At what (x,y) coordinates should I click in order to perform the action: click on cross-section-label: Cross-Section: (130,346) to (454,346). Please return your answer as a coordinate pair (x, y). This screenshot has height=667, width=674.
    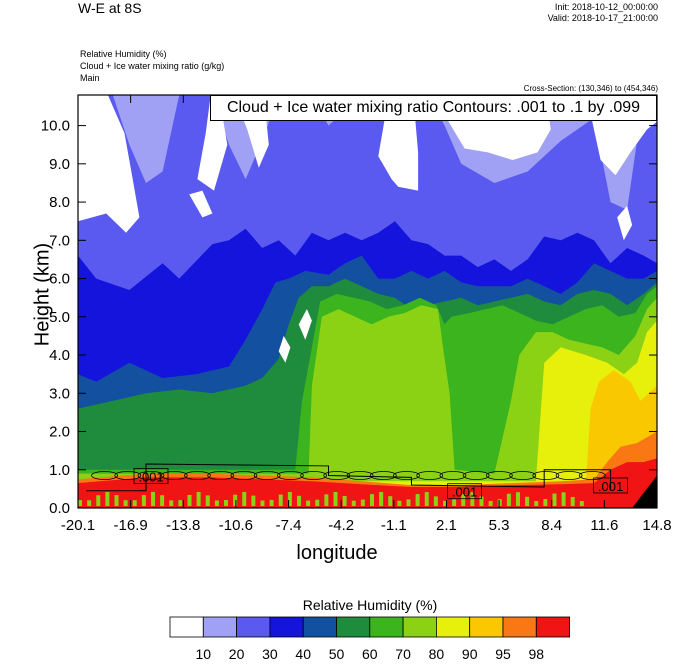
    Looking at the image, I should click on (590, 88).